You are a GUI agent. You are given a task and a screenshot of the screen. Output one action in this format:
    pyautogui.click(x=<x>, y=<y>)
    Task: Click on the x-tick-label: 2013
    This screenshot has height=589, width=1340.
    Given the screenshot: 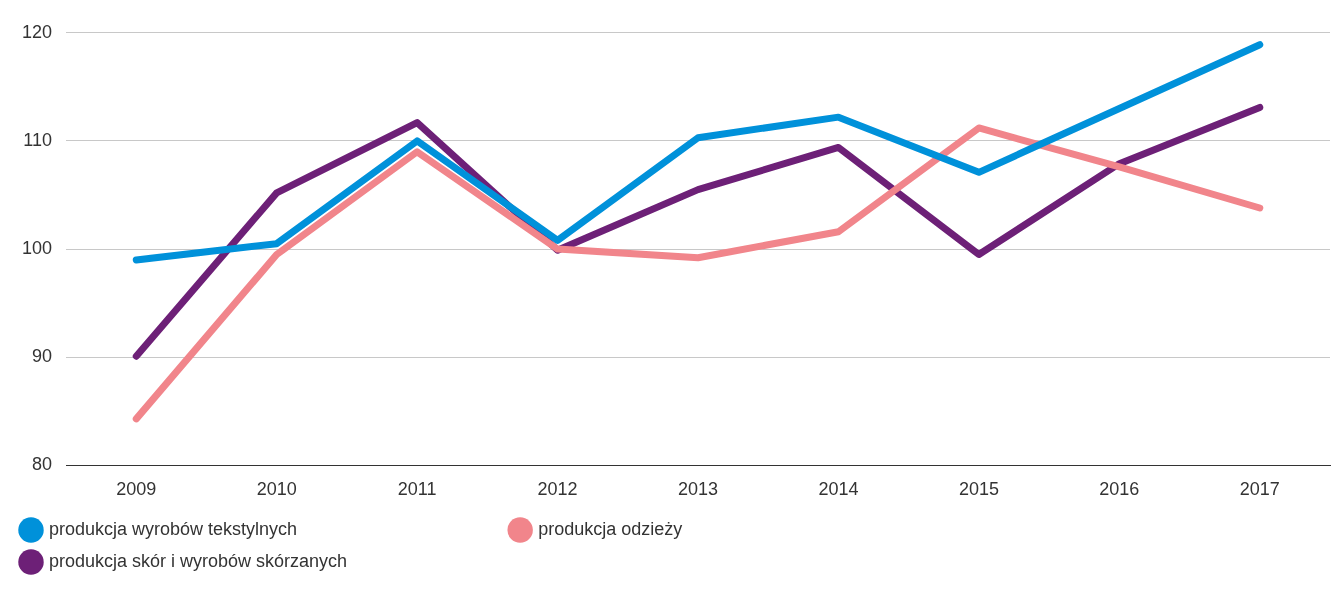 What is the action you would take?
    pyautogui.click(x=698, y=489)
    